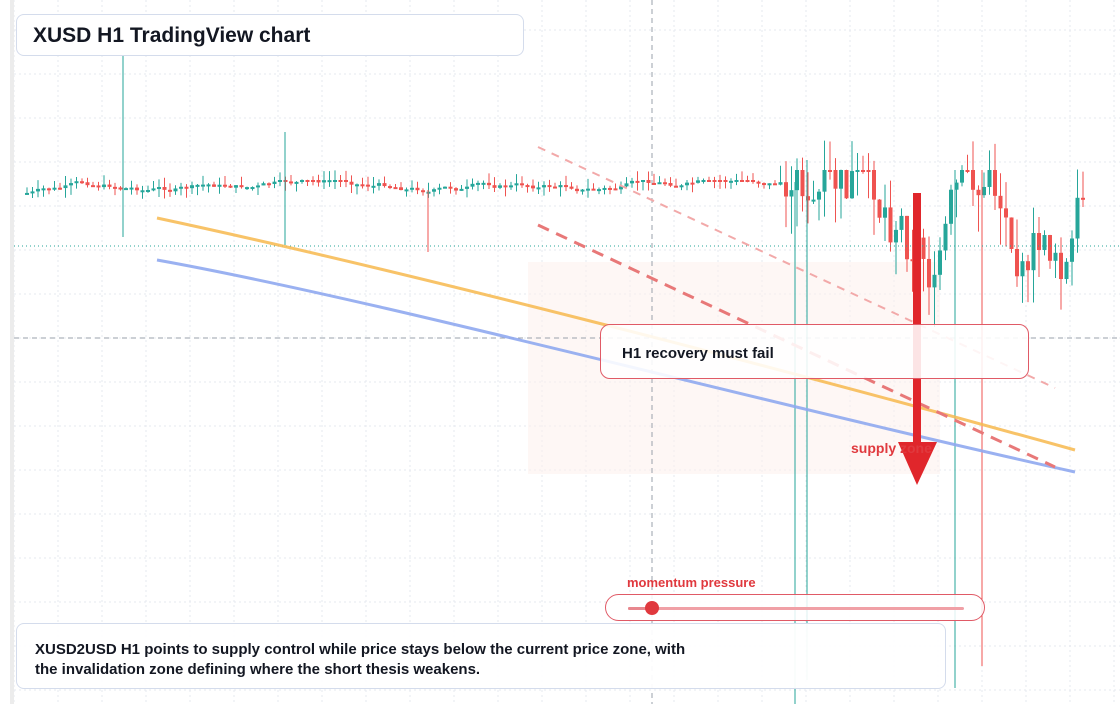 The image size is (1120, 704). I want to click on left-rail, so click(12, 352).